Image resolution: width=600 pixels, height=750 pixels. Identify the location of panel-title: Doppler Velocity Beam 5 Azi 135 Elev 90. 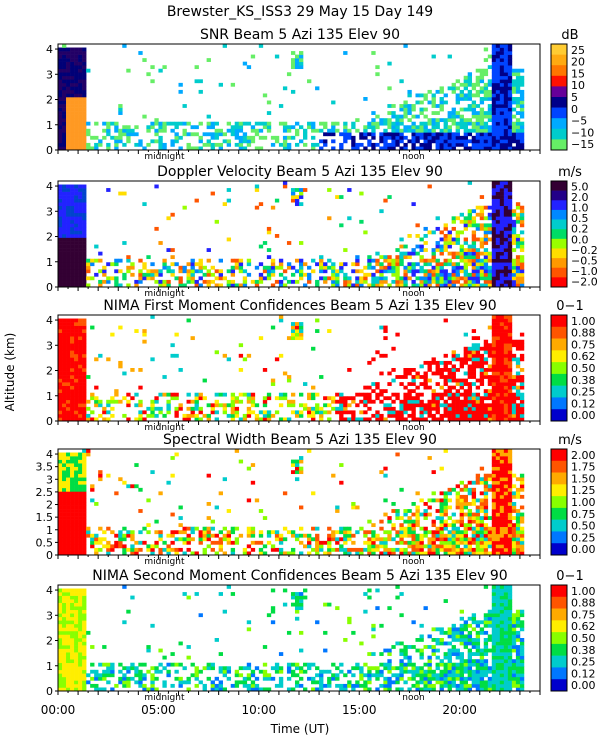
(300, 172).